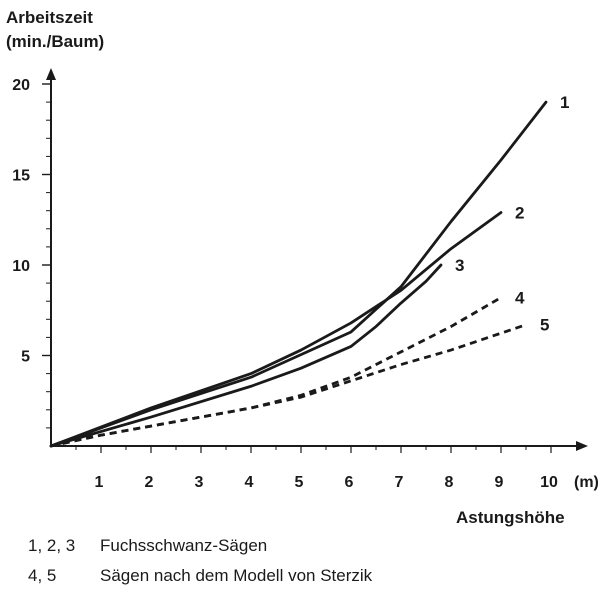  I want to click on y-axis-title-line2: (min./Baum), so click(55, 41).